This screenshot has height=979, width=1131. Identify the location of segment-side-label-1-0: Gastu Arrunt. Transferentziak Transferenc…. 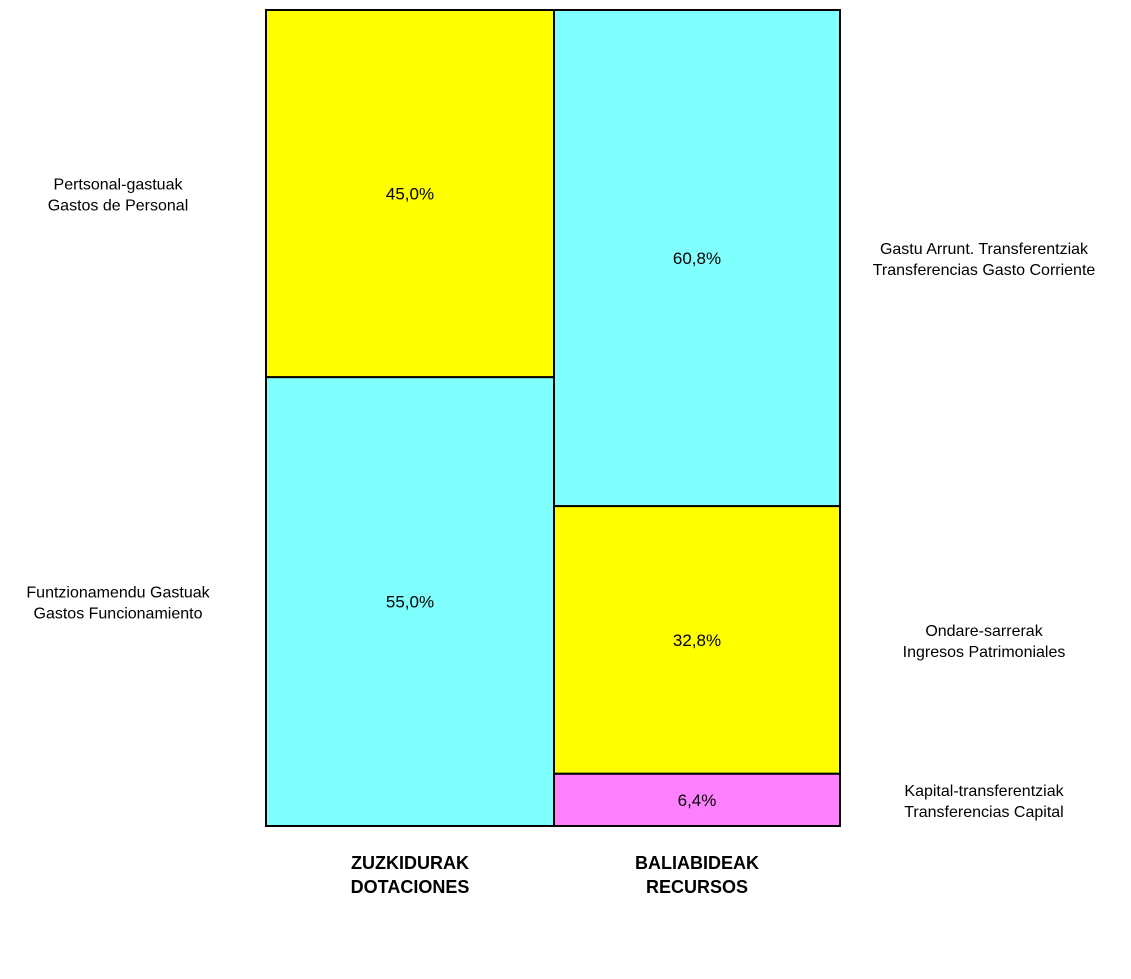
(984, 260).